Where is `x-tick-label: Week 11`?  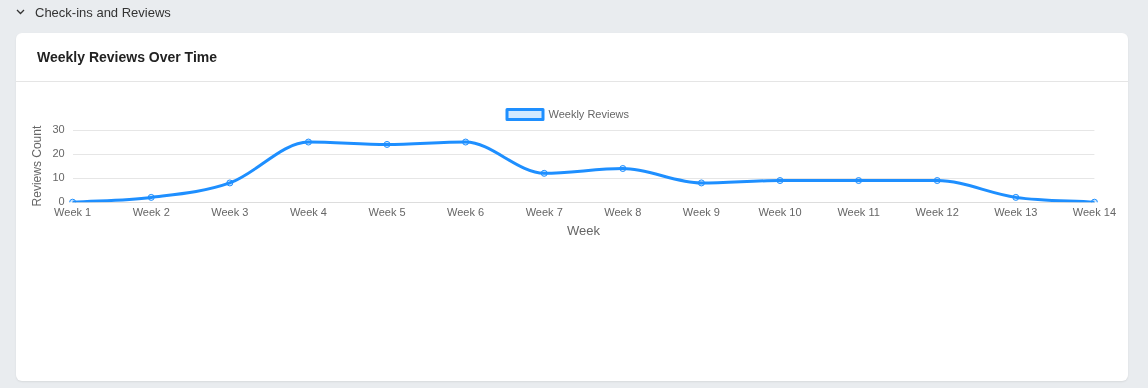
x-tick-label: Week 11 is located at coordinates (858, 211).